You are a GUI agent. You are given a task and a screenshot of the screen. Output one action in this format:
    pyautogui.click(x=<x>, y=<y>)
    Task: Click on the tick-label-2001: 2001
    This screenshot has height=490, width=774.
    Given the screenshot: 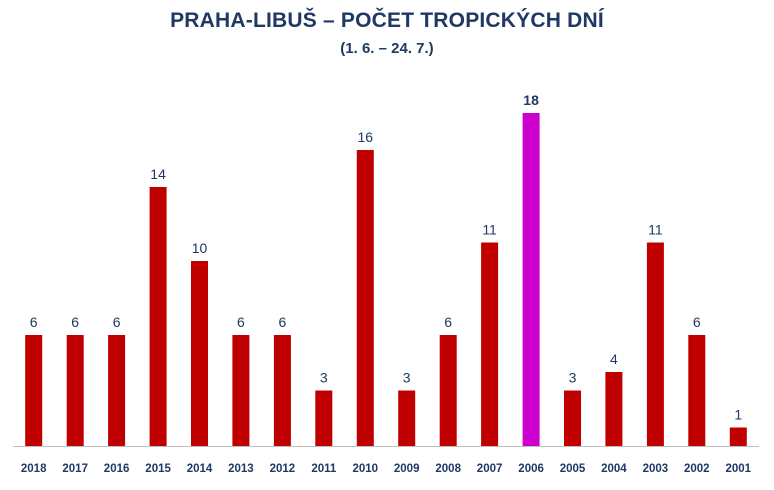 What is the action you would take?
    pyautogui.click(x=739, y=469)
    